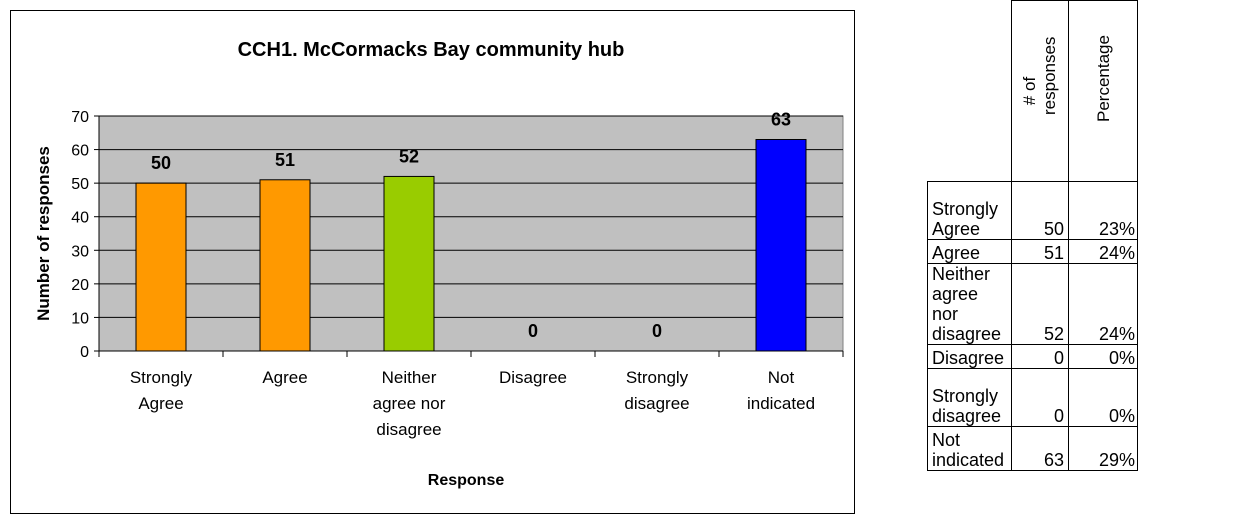  What do you see at coordinates (80, 218) in the screenshot?
I see `y-tick-label: 40` at bounding box center [80, 218].